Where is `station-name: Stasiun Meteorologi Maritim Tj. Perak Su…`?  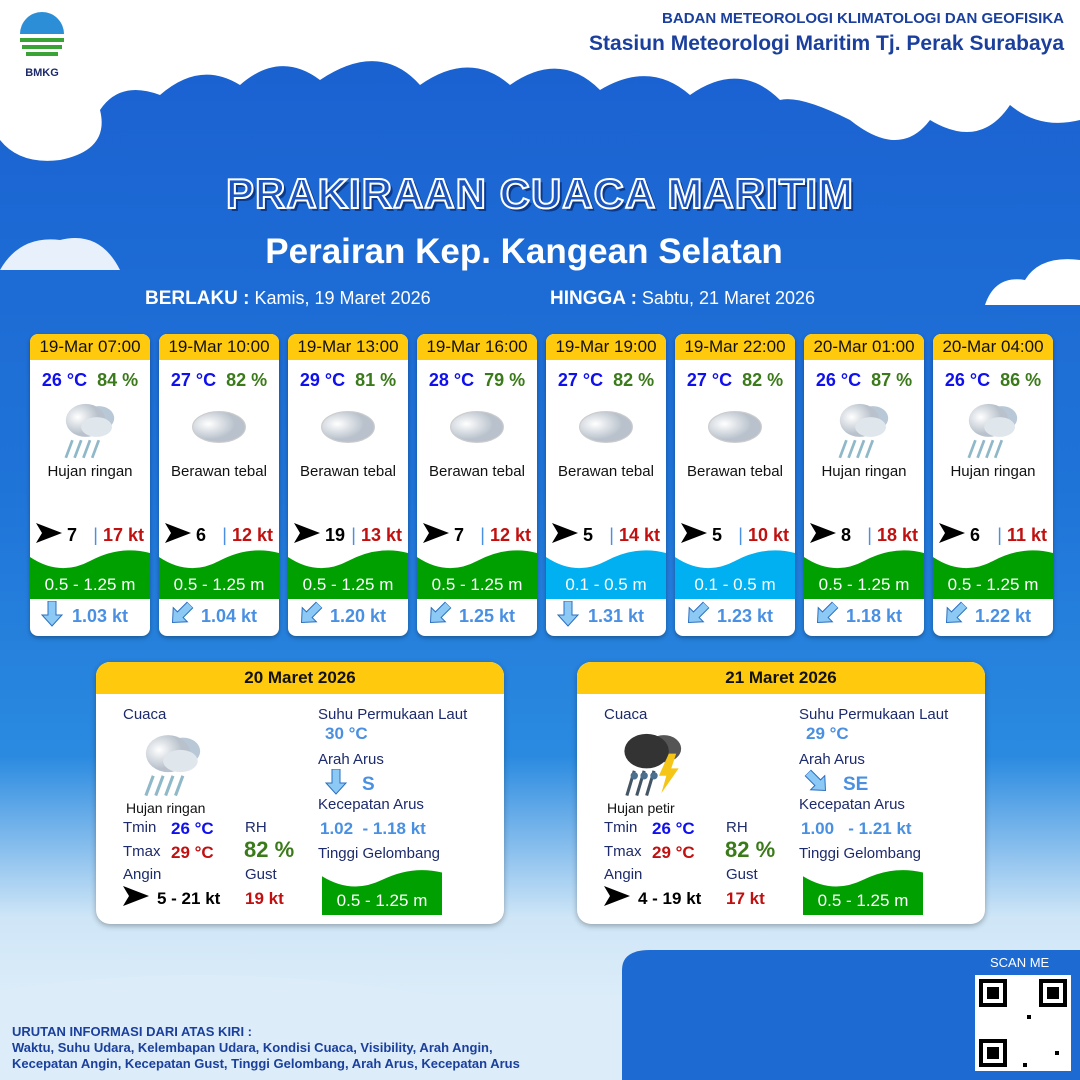 station-name: Stasiun Meteorologi Maritim Tj. Perak Su… is located at coordinates (826, 43).